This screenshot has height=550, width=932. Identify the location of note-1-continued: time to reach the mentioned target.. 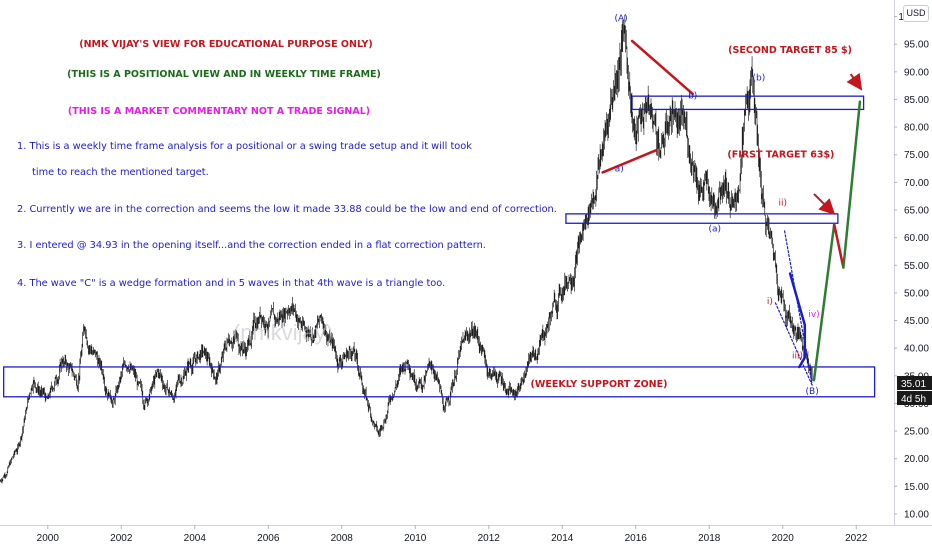
(120, 172).